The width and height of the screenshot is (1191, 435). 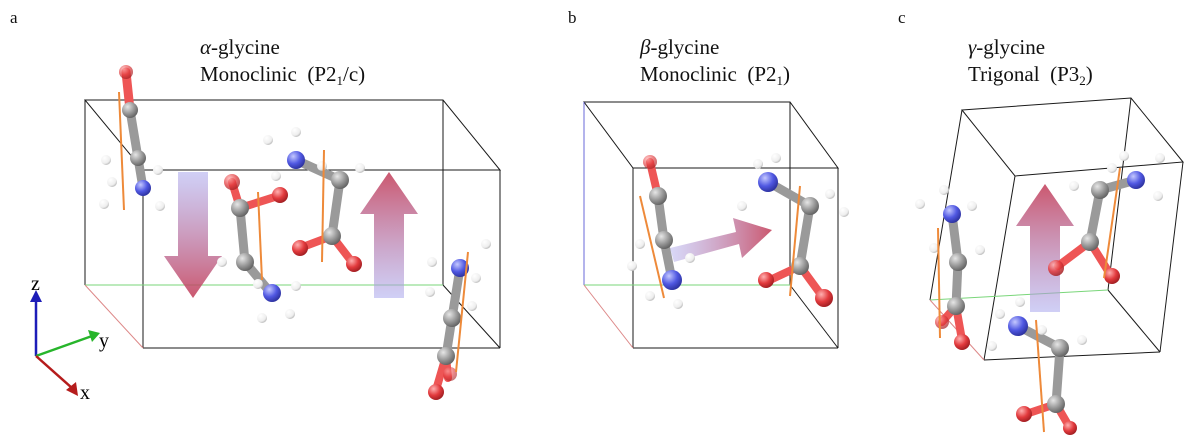 I want to click on z-axis-arrowhead-icon, so click(x=36, y=296).